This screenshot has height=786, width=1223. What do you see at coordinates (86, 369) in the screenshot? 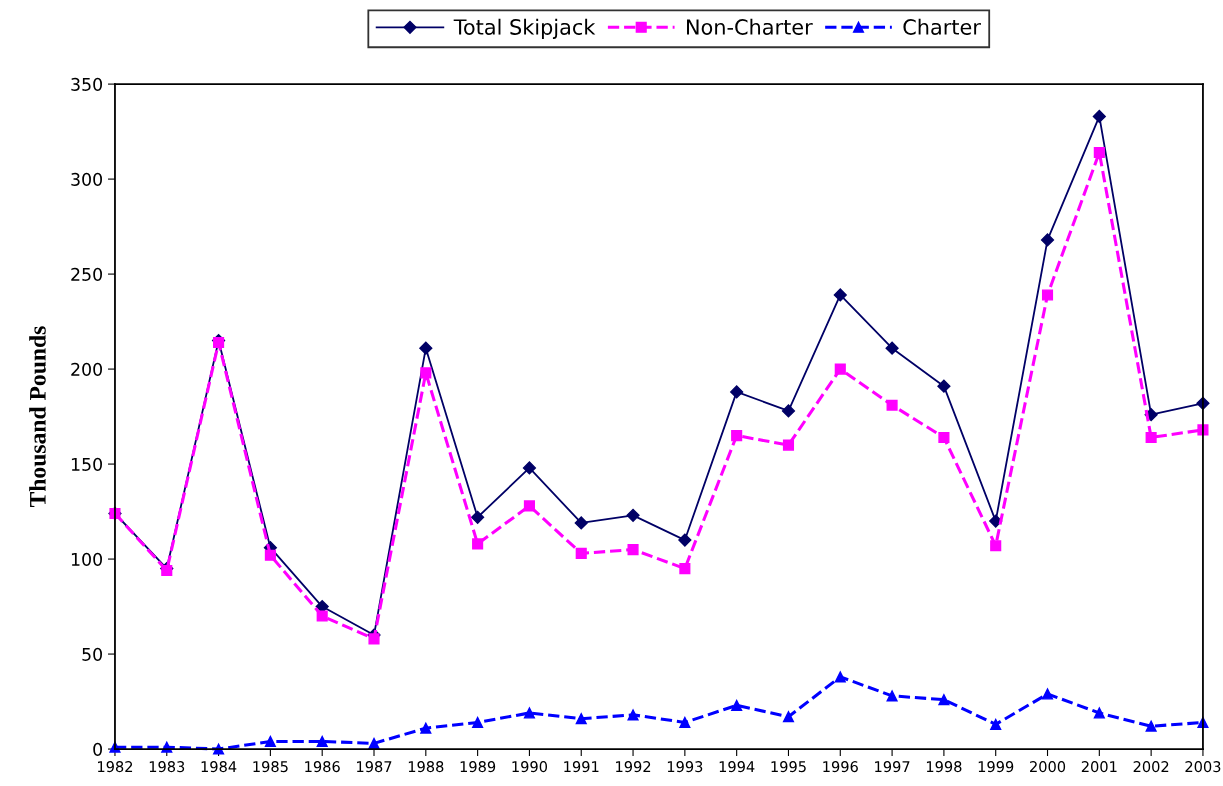
I see `y-tick-label: 200` at bounding box center [86, 369].